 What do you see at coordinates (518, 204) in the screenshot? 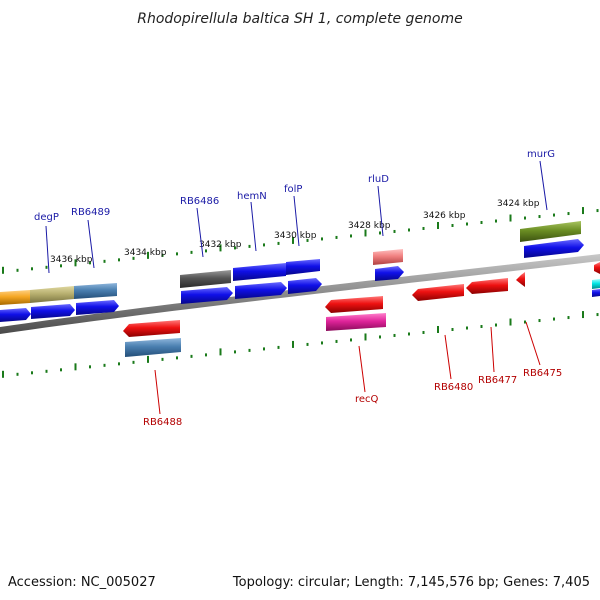
I see `scale-label: 3424 kbp` at bounding box center [518, 204].